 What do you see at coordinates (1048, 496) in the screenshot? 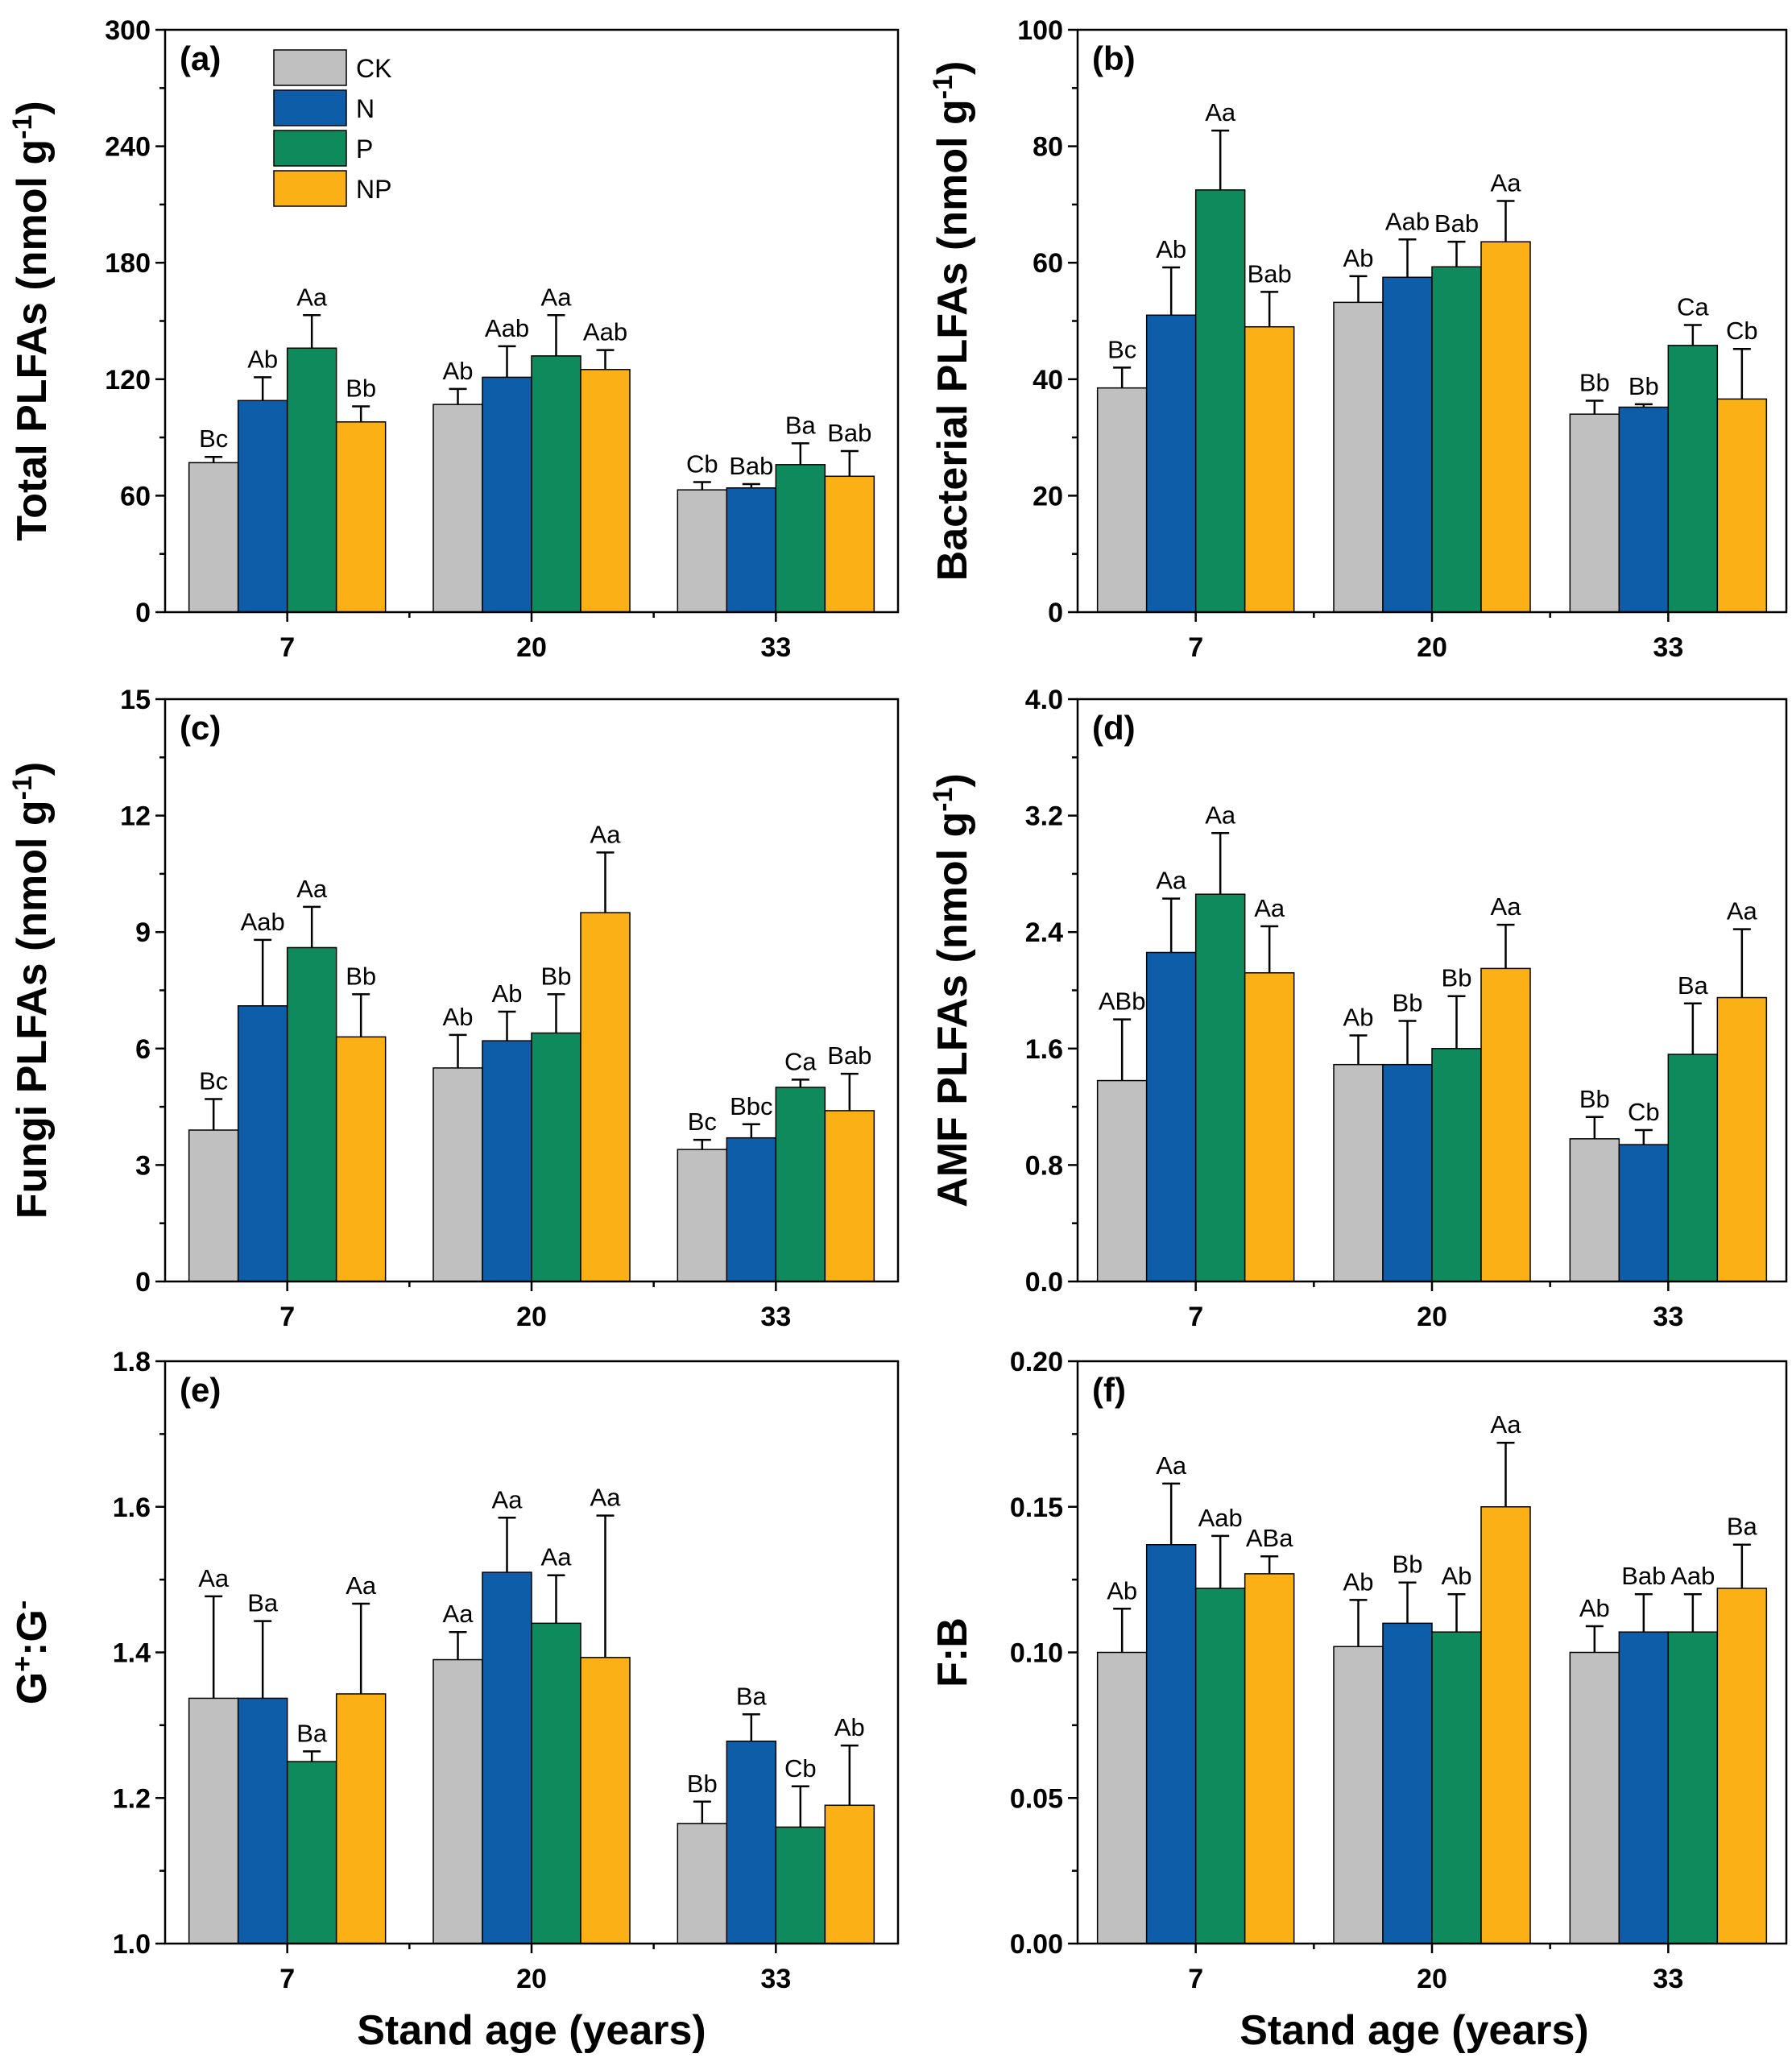
I see `y-tick-label: 20` at bounding box center [1048, 496].